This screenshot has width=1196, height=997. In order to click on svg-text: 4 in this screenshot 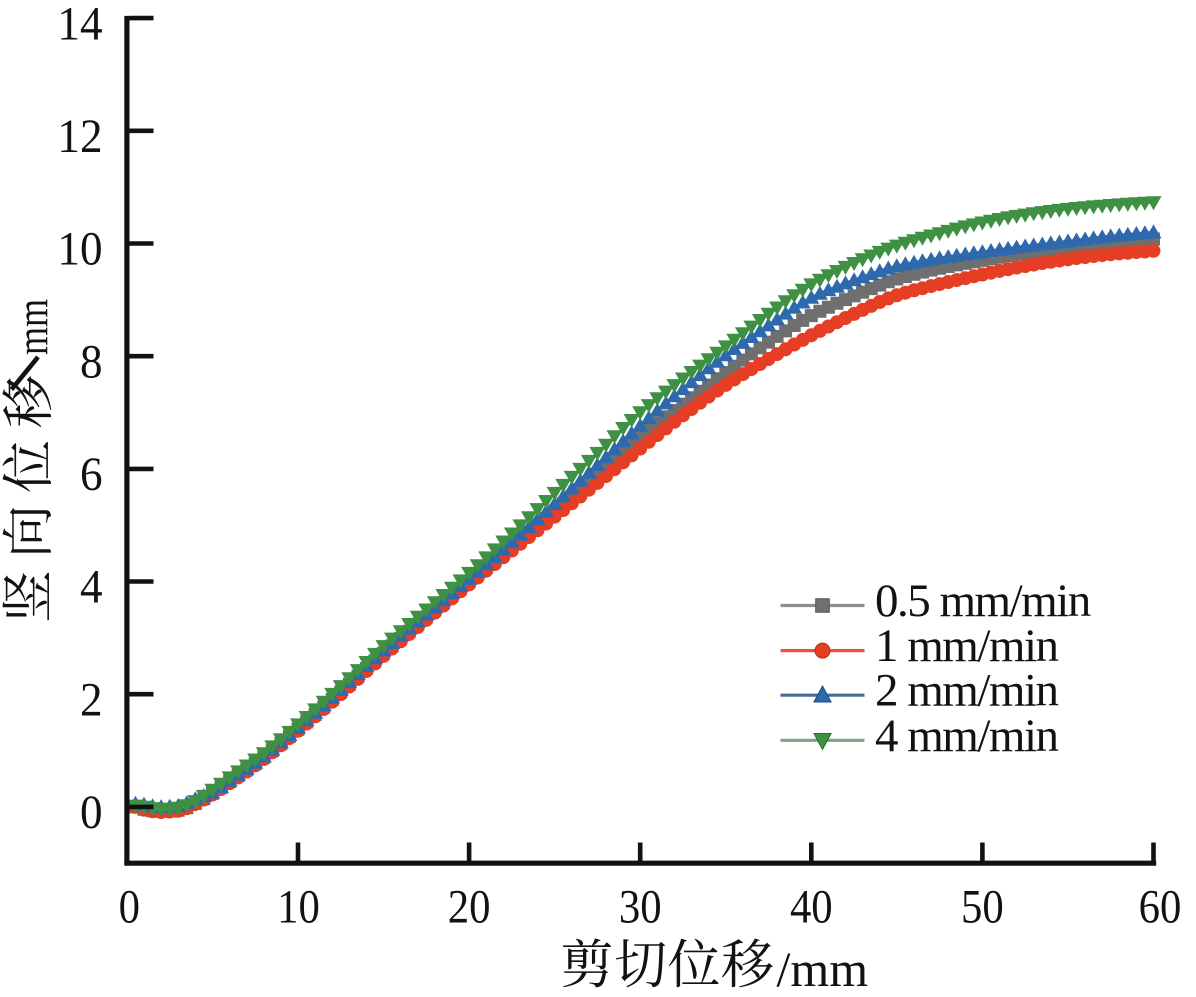, I will do `click(91, 588)`.